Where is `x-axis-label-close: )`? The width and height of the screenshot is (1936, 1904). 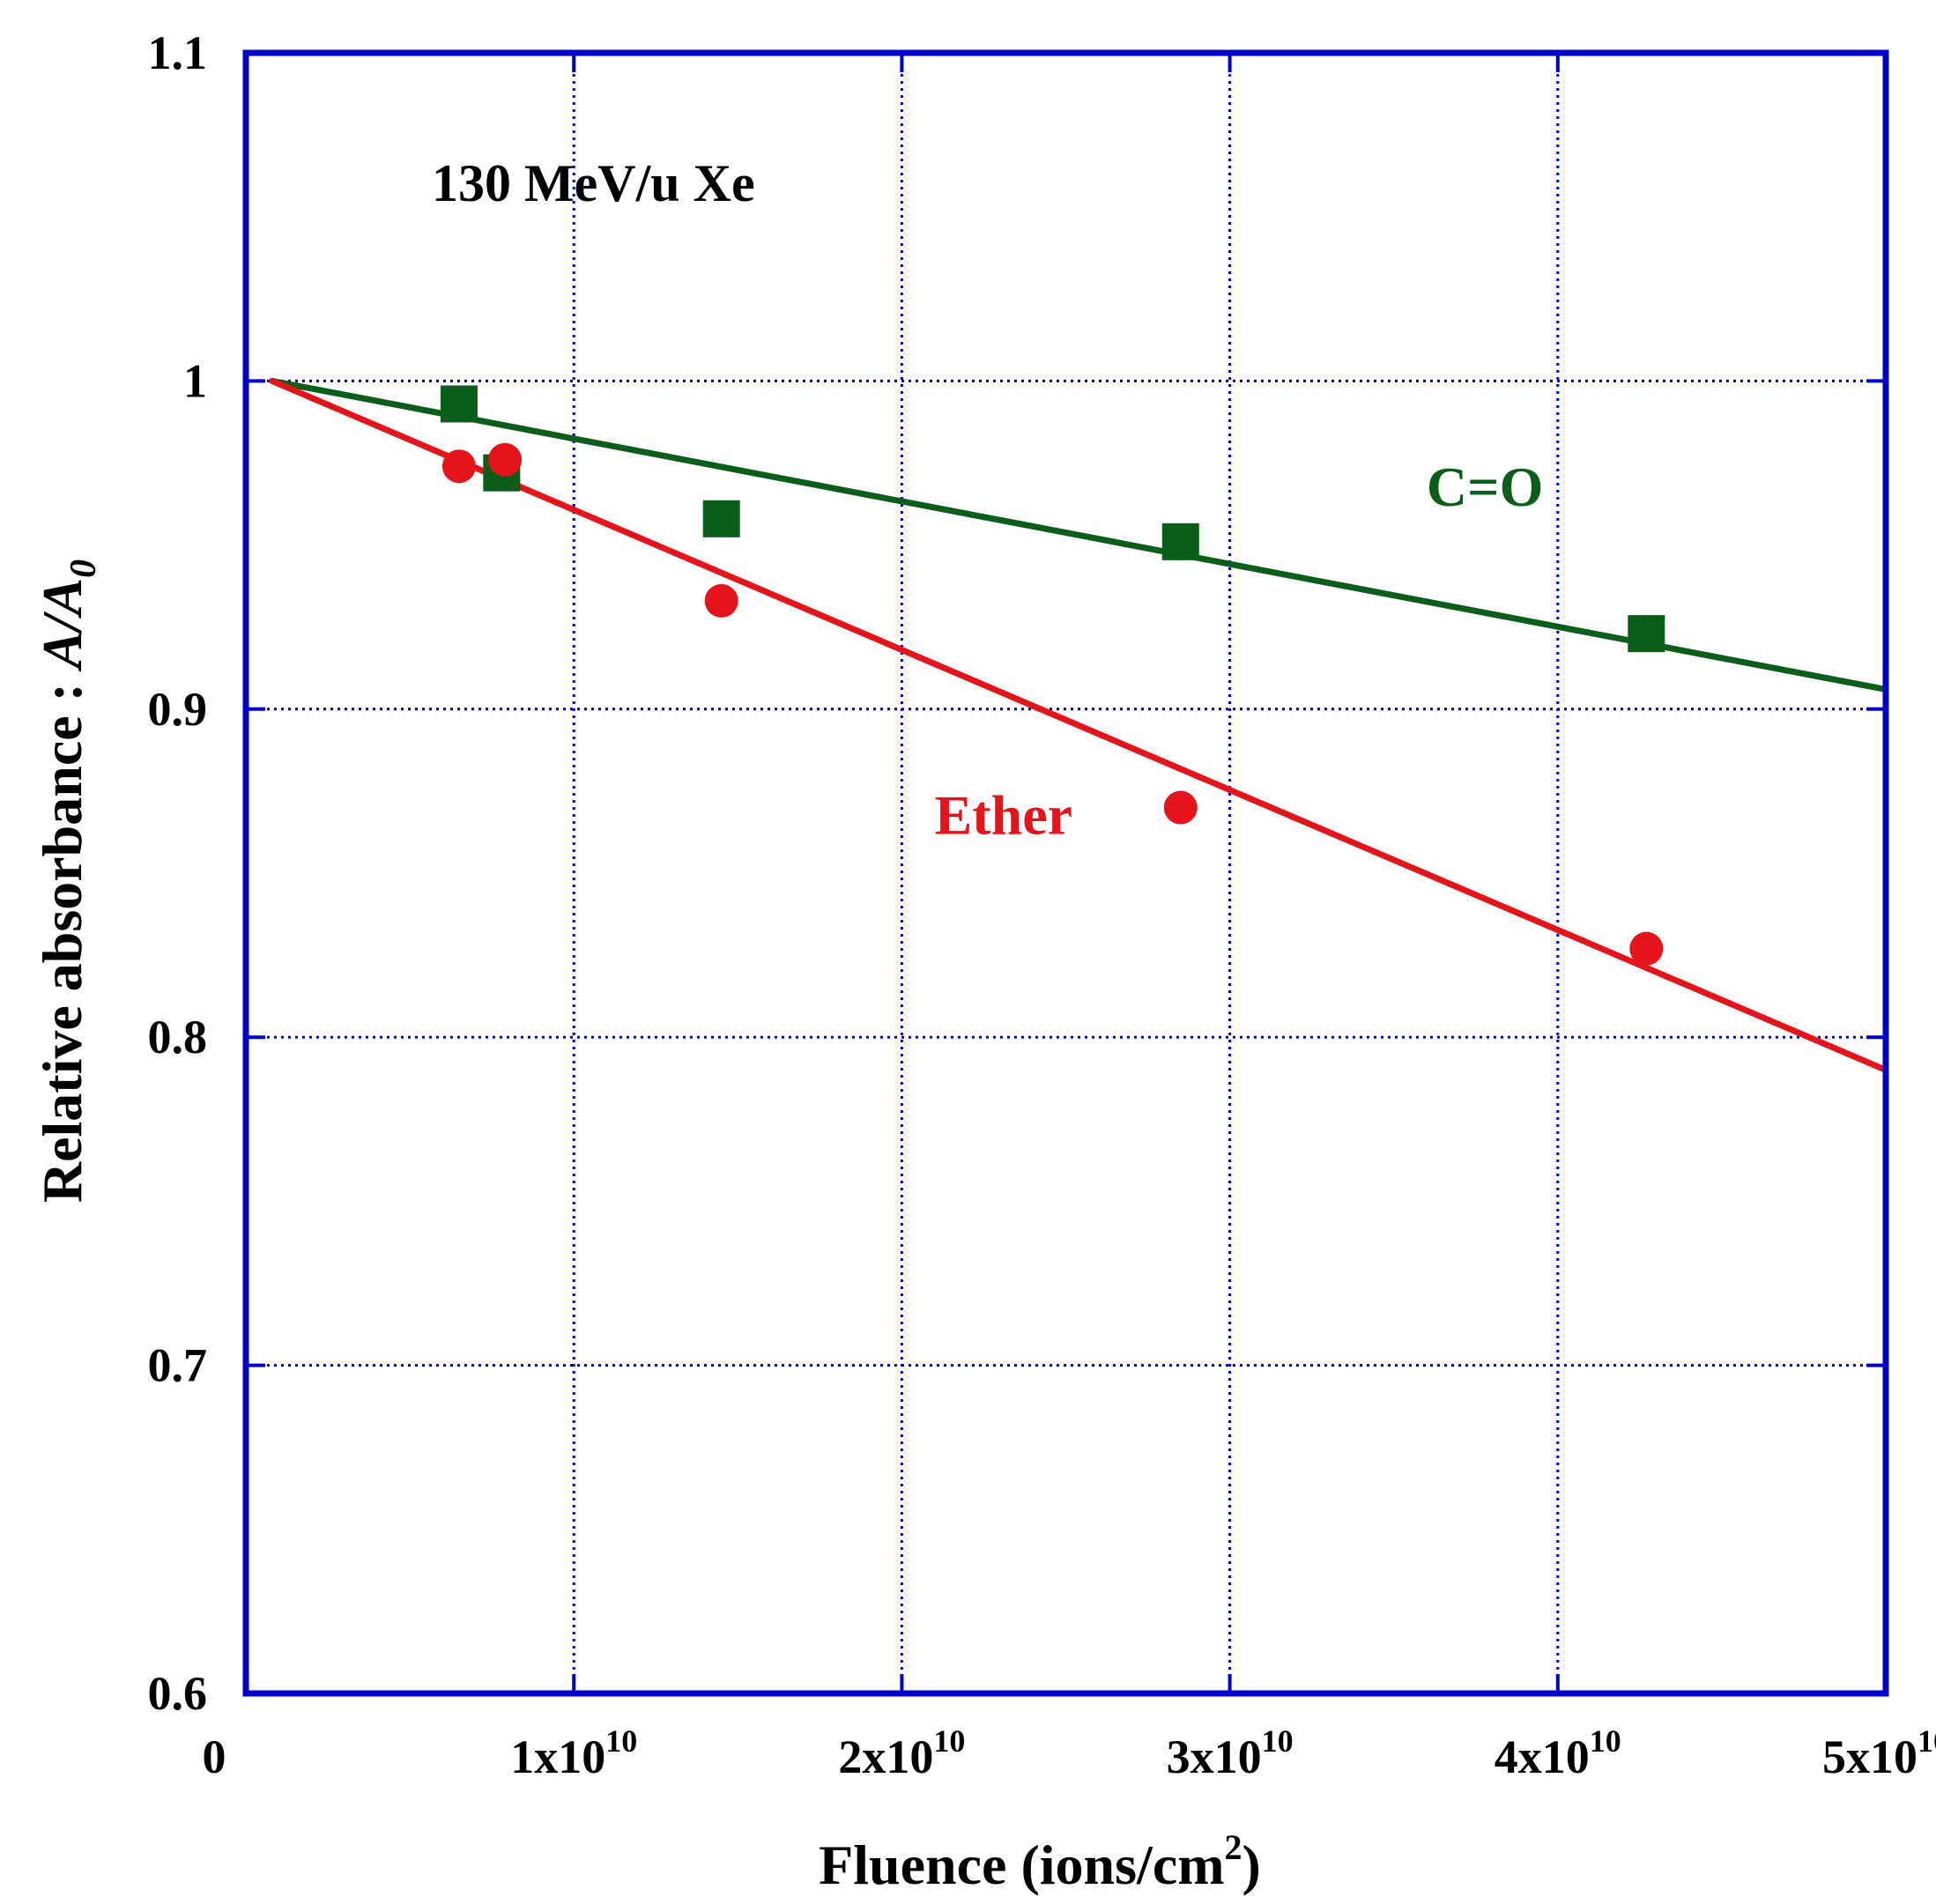 x-axis-label-close: ) is located at coordinates (1252, 1865).